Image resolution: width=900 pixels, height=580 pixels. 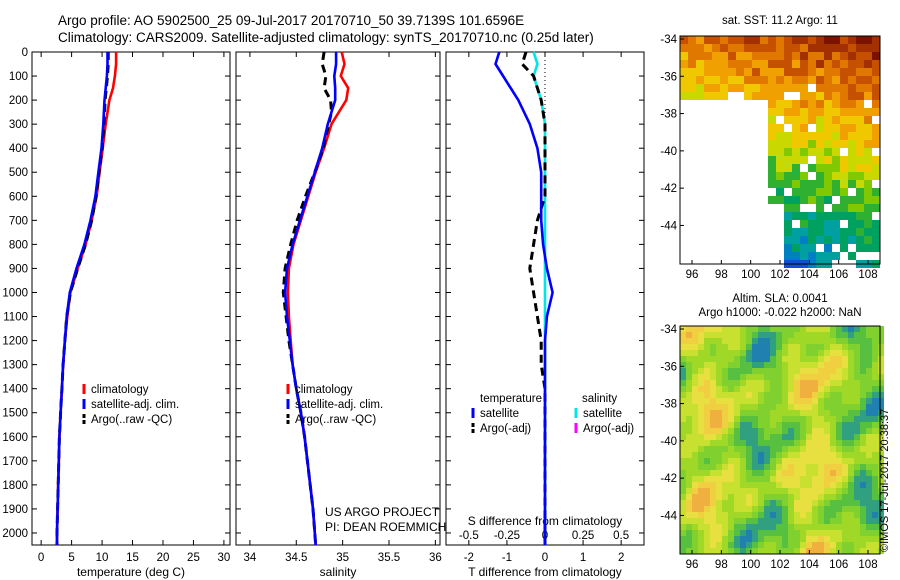 What do you see at coordinates (668, 115) in the screenshot?
I see `map-y-tick-label: -38` at bounding box center [668, 115].